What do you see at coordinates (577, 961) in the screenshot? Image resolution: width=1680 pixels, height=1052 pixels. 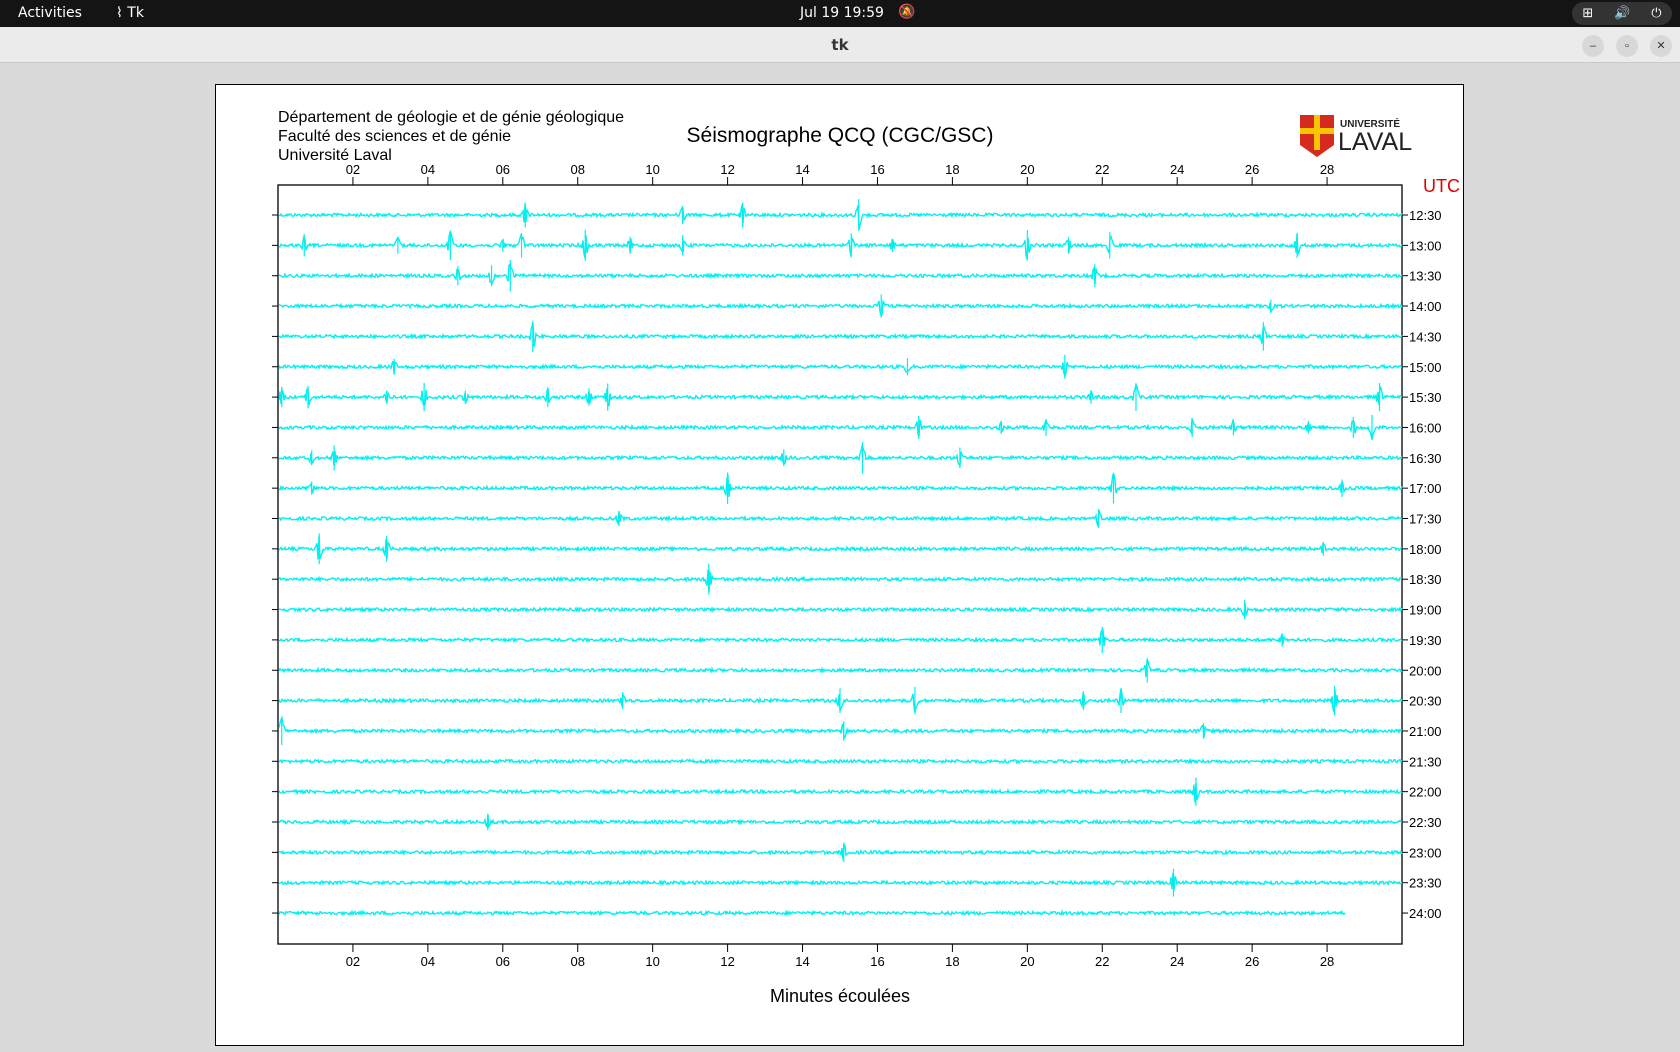 I see `x-tick-label-bottom: 08` at bounding box center [577, 961].